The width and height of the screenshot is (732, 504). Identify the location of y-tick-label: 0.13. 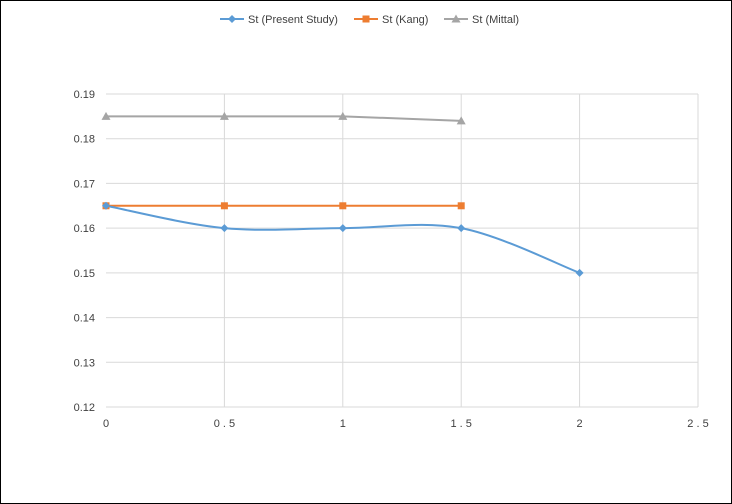
(84, 363).